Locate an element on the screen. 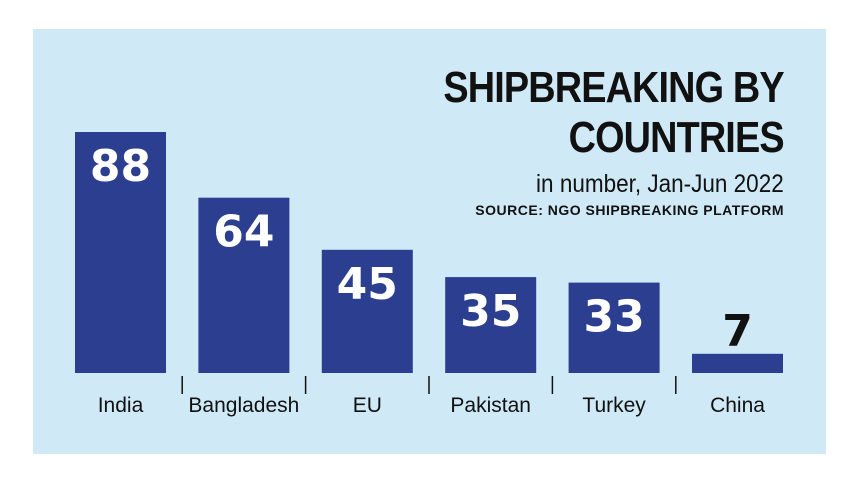 Image resolution: width=859 pixels, height=484 pixels. category-label-china: China is located at coordinates (737, 405).